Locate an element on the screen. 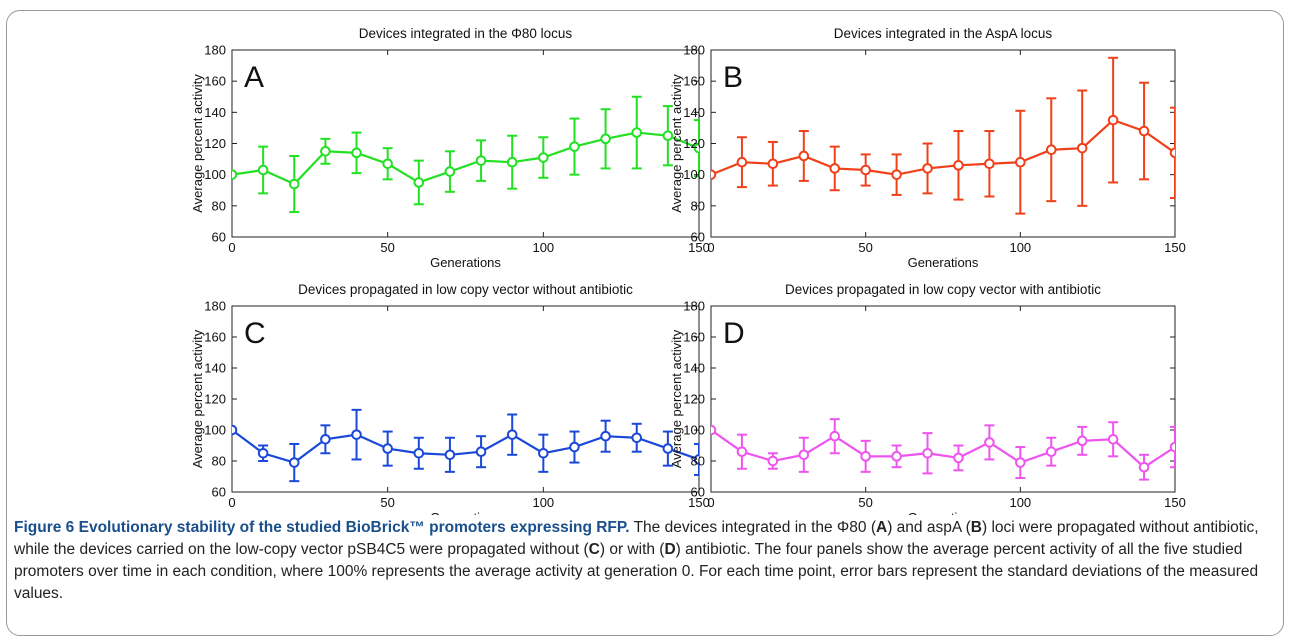 This screenshot has width=1290, height=642. y-tick-label-c: 60 is located at coordinates (219, 492).